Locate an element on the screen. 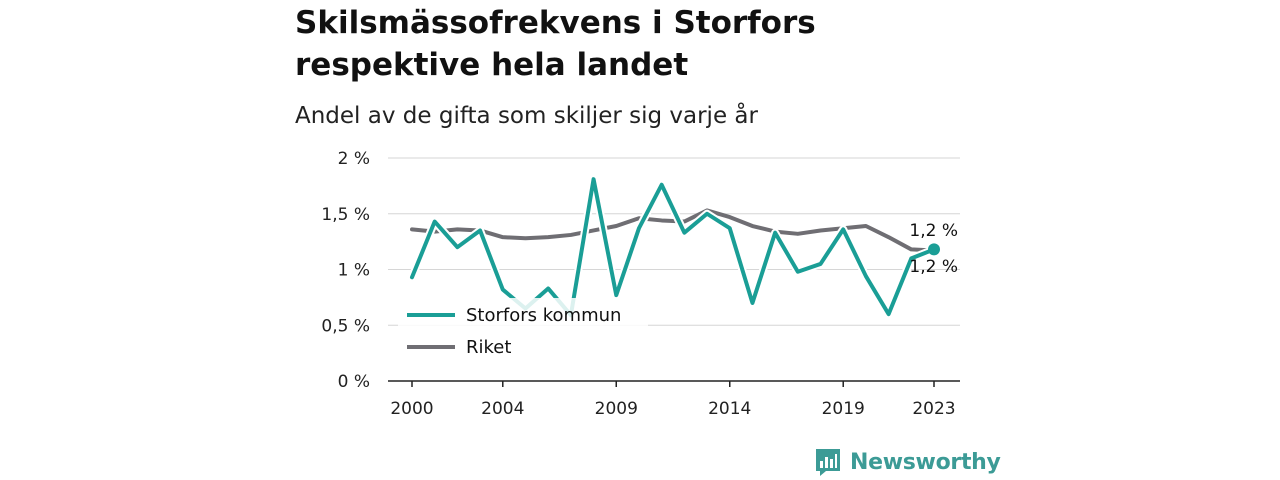 This screenshot has height=480, width=1280. series-line-riket is located at coordinates (673, 230).